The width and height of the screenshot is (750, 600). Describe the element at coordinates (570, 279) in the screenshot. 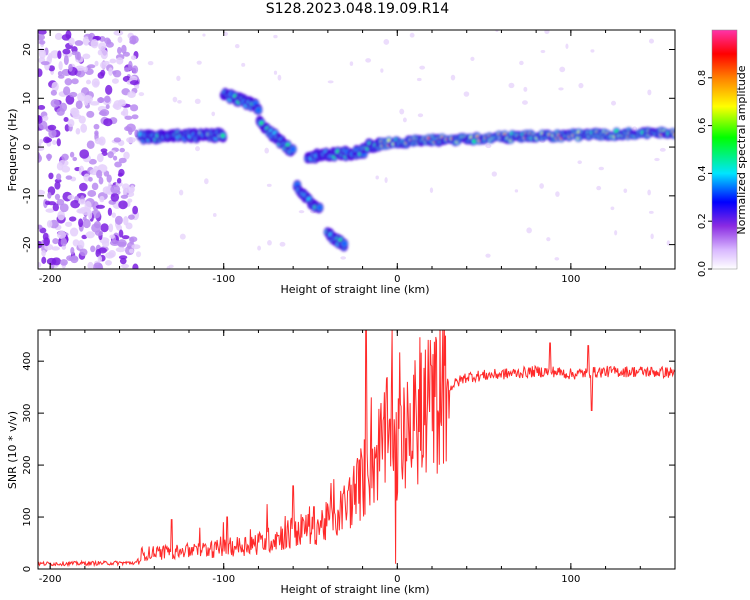

I see `x-tick-label: 100` at that location.